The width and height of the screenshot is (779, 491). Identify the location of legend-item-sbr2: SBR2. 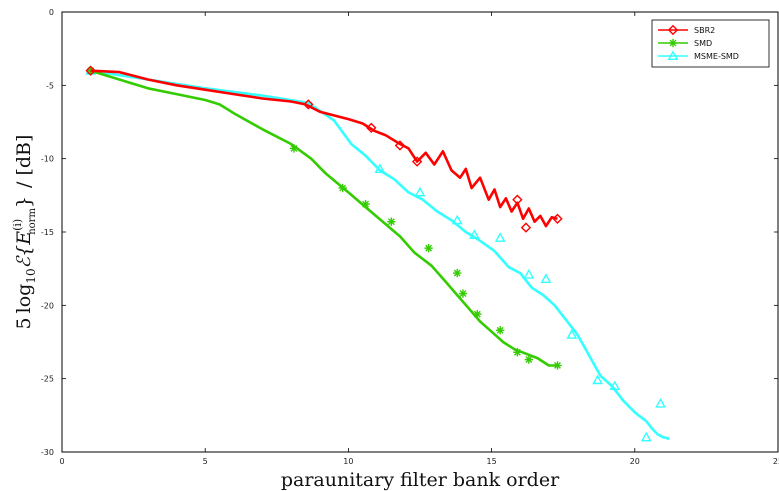
(686, 30).